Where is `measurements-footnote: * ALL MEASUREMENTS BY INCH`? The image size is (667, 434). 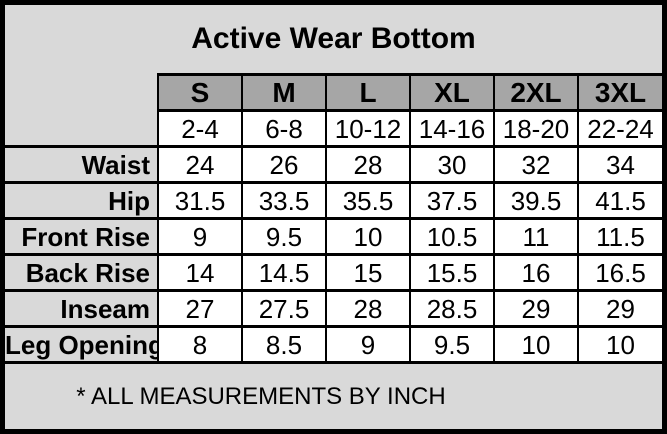
measurements-footnote: * ALL MEASUREMENTS BY INCH is located at coordinates (261, 396).